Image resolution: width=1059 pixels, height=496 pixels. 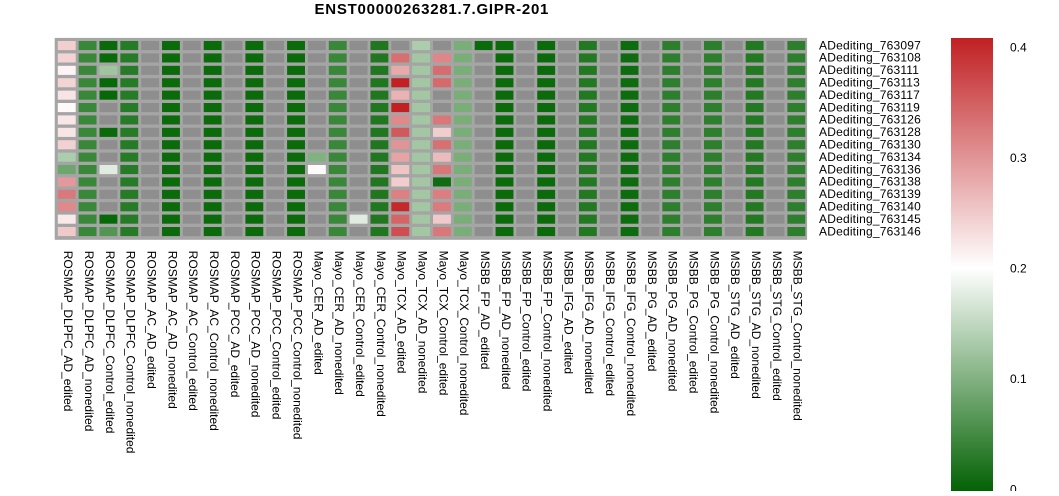 I want to click on svg-text: ADediting_763130, so click(x=870, y=144).